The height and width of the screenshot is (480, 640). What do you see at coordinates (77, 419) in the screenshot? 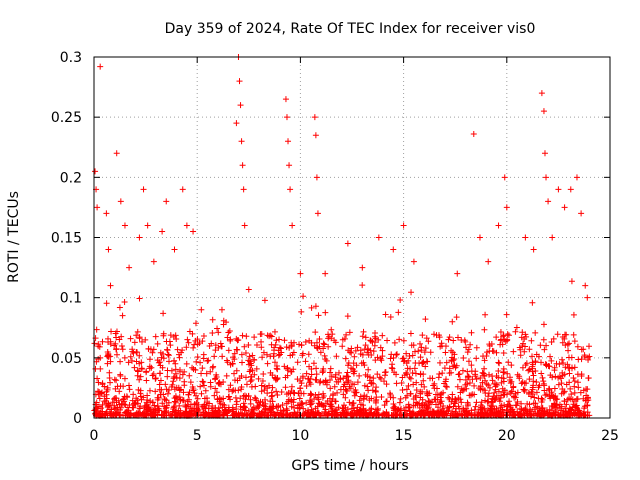
I see `y-tick-label: 0` at bounding box center [77, 419].